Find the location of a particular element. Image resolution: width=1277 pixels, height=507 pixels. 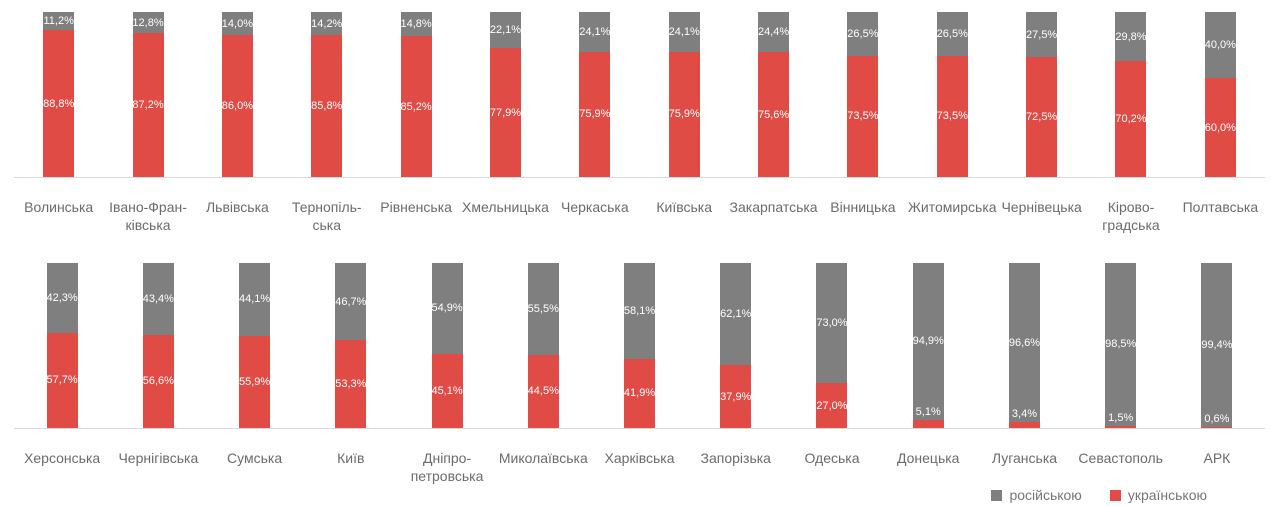

bar-group: 12,8% 87,2% Івано-Фран- ківська is located at coordinates (147, 123).